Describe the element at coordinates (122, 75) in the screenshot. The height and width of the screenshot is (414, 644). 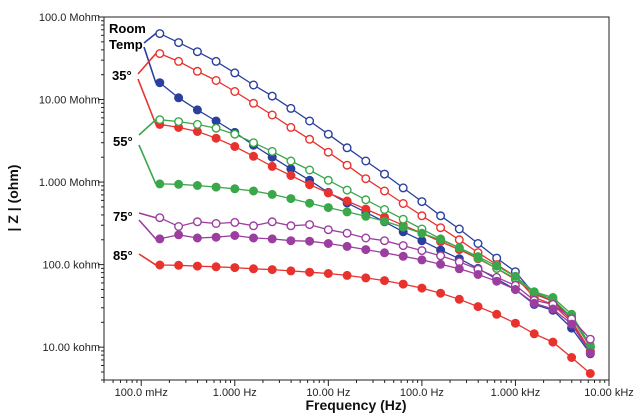
I see `series-label-35: 35°` at that location.